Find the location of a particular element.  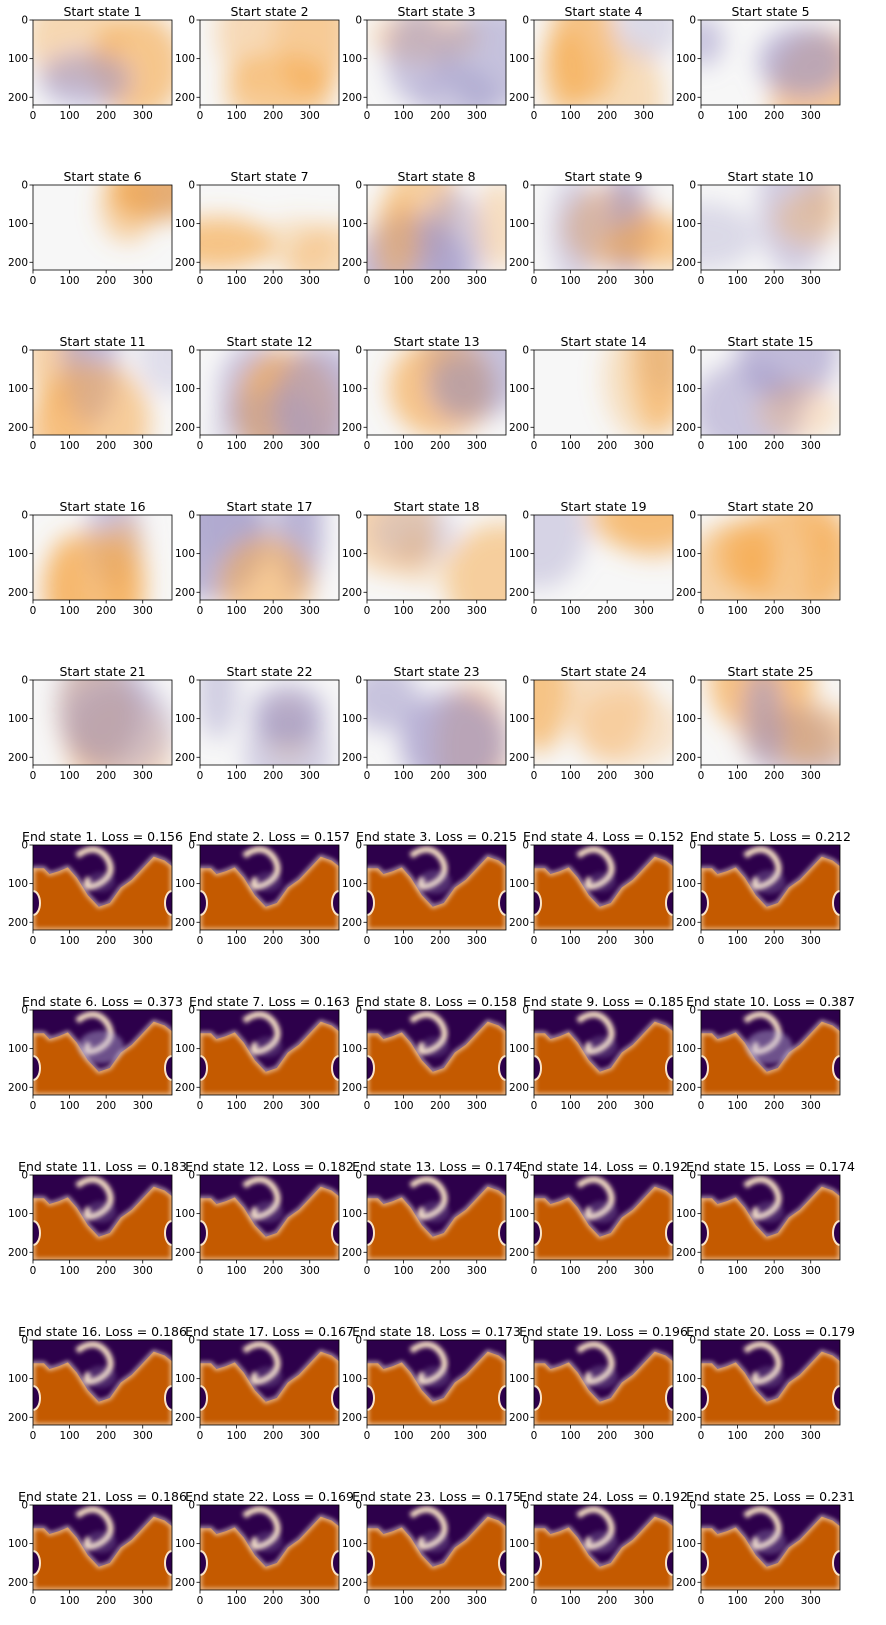

start-state-panel: Start state 9 0 100 200 300 0 100 200 is located at coordinates (591, 228).